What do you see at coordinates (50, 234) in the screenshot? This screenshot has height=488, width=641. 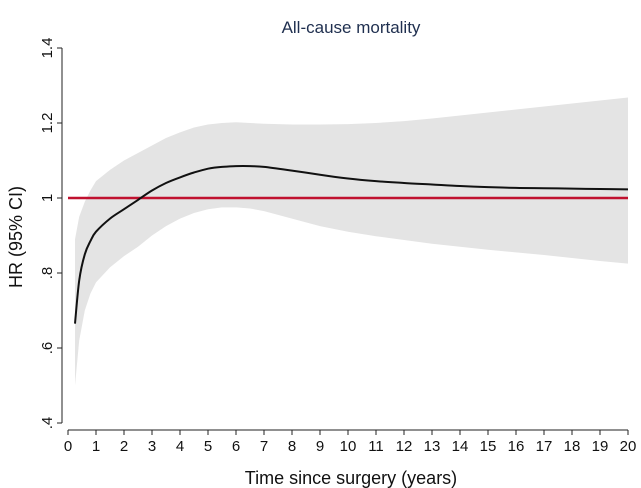 I see `y-axis-ticks: .4 .6 .8 1 1.2 1.4` at bounding box center [50, 234].